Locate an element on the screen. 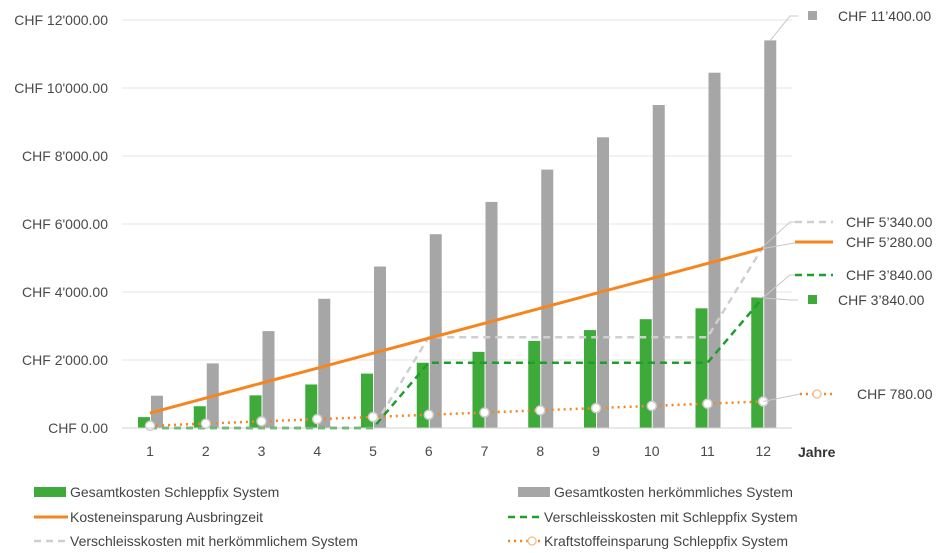 The width and height of the screenshot is (938, 553). series-line is located at coordinates (456, 414).